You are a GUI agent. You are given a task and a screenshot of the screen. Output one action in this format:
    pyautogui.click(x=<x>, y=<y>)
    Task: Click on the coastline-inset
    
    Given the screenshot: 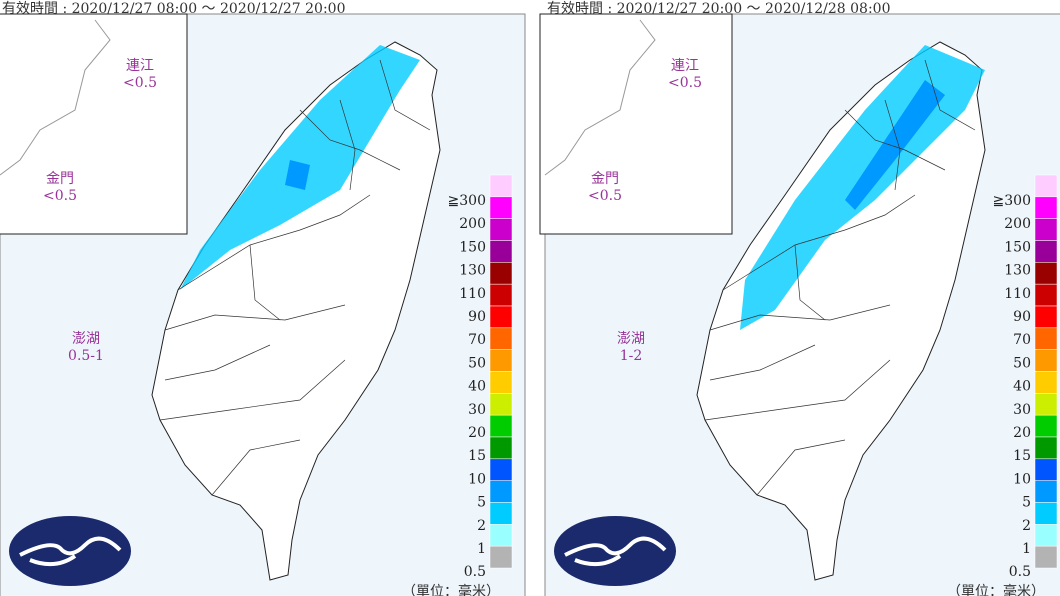 What is the action you would take?
    pyautogui.click(x=600, y=97)
    